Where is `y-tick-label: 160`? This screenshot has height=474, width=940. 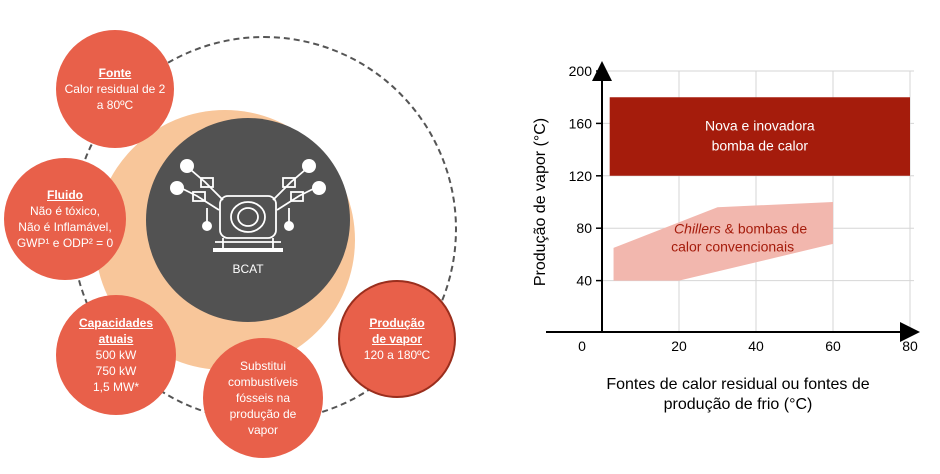 y-tick-label: 160 is located at coordinates (581, 123).